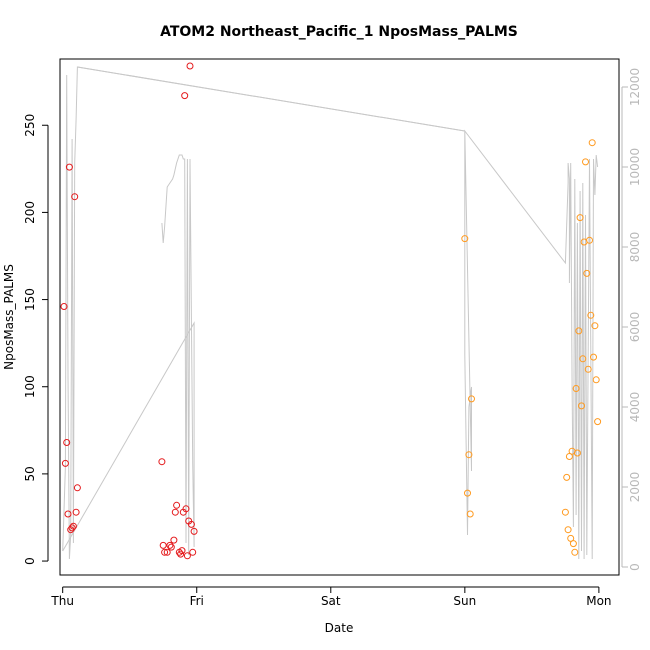  I want to click on x-tick-label: Sat, so click(331, 601).